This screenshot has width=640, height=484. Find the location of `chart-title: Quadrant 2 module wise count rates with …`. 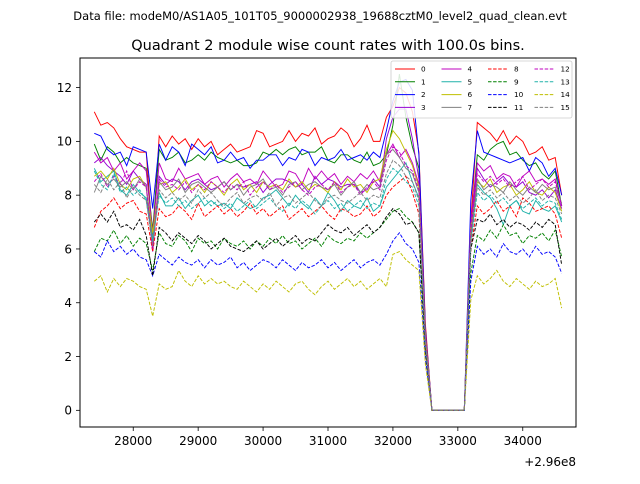

chart-title: Quadrant 2 module wise count rates with … is located at coordinates (328, 46).